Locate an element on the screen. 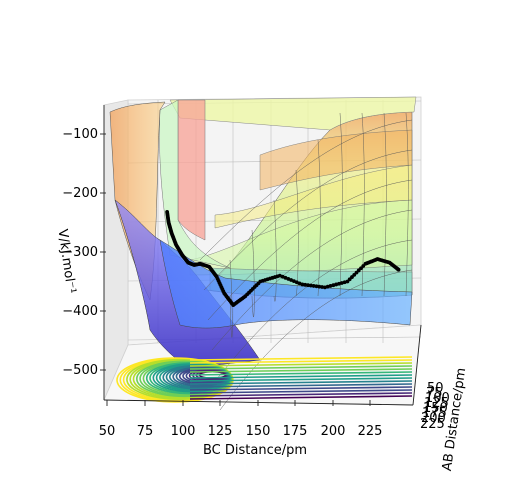 The width and height of the screenshot is (525, 500). surface-plateau is located at coordinates (293, 113).